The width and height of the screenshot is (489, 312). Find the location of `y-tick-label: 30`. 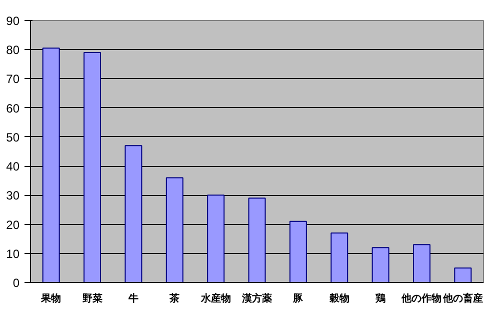

y-tick-label: 30 is located at coordinates (13, 195).